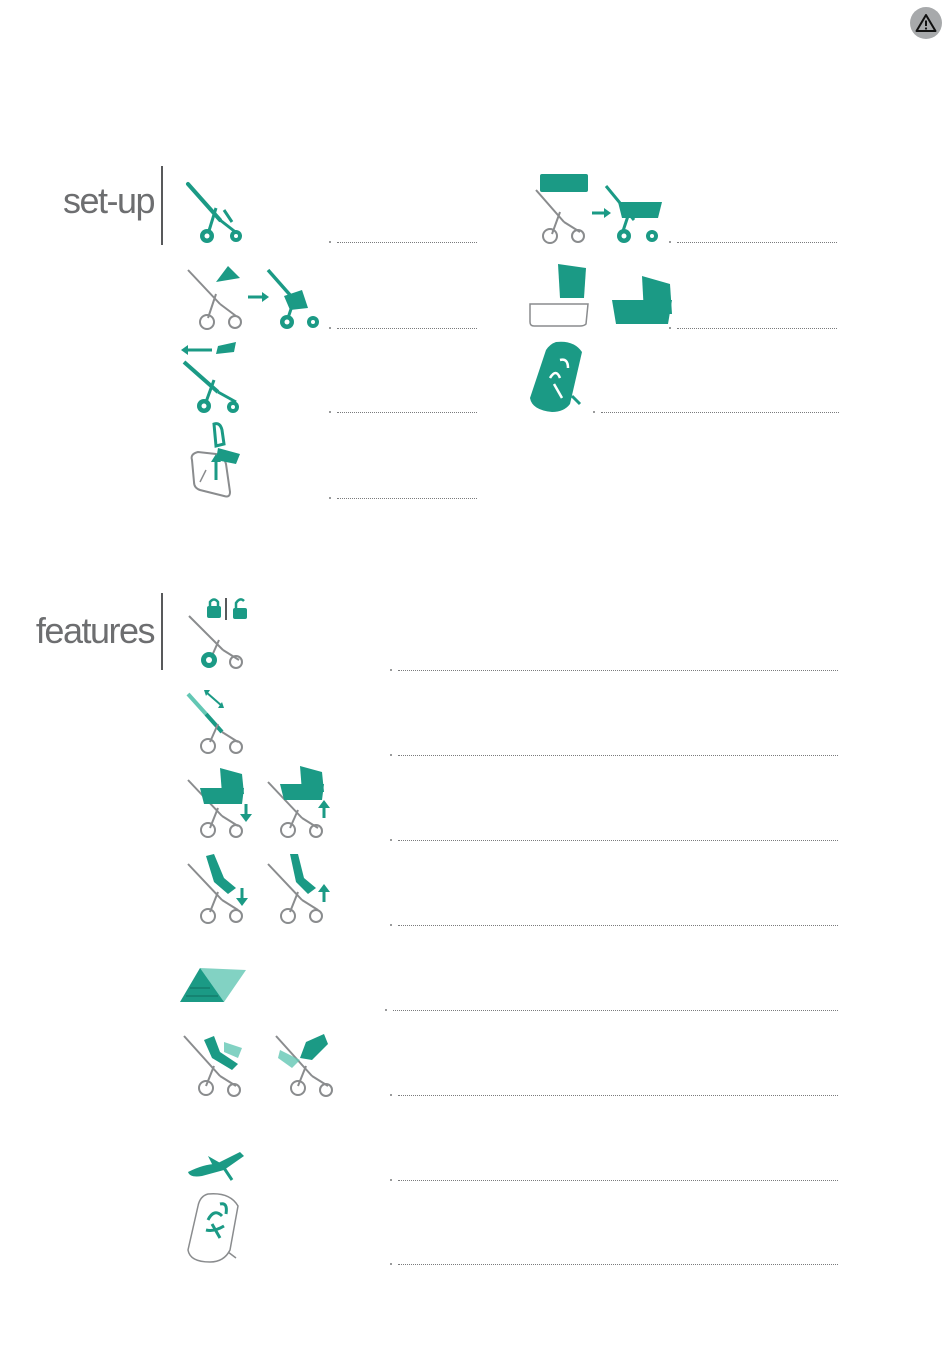 Image resolution: width=950 pixels, height=1357 pixels. Describe the element at coordinates (213, 1228) in the screenshot. I see `seat-liner-icon` at that location.